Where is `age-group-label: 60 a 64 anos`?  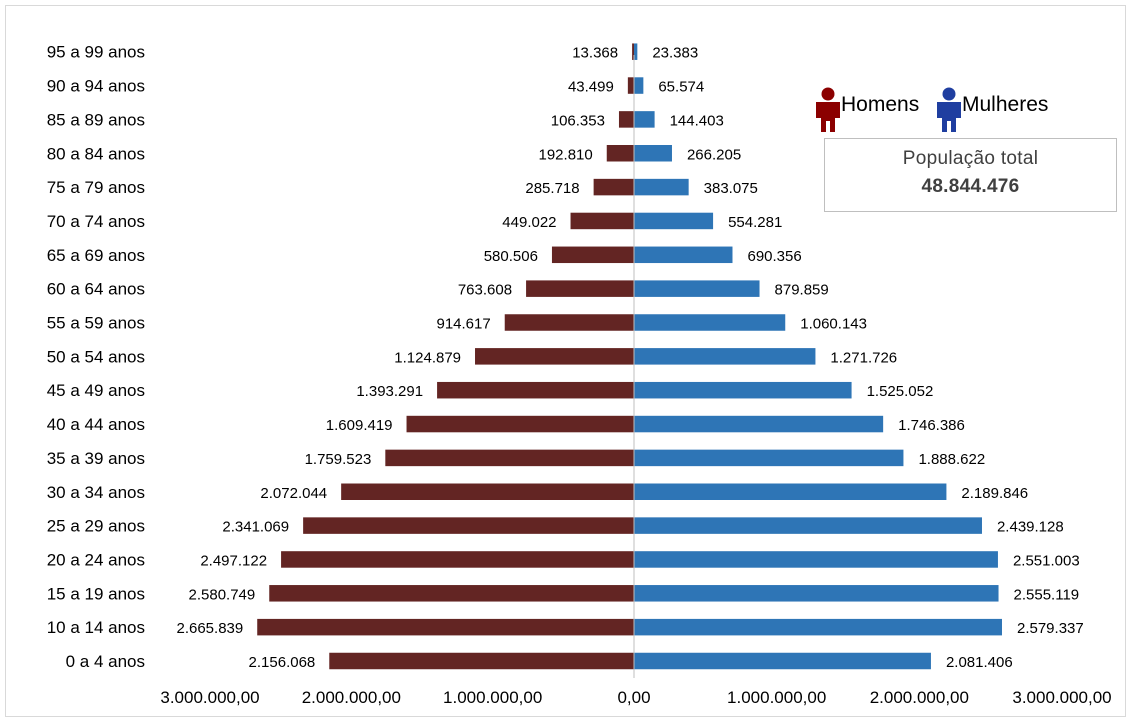 age-group-label: 60 a 64 anos is located at coordinates (96, 289).